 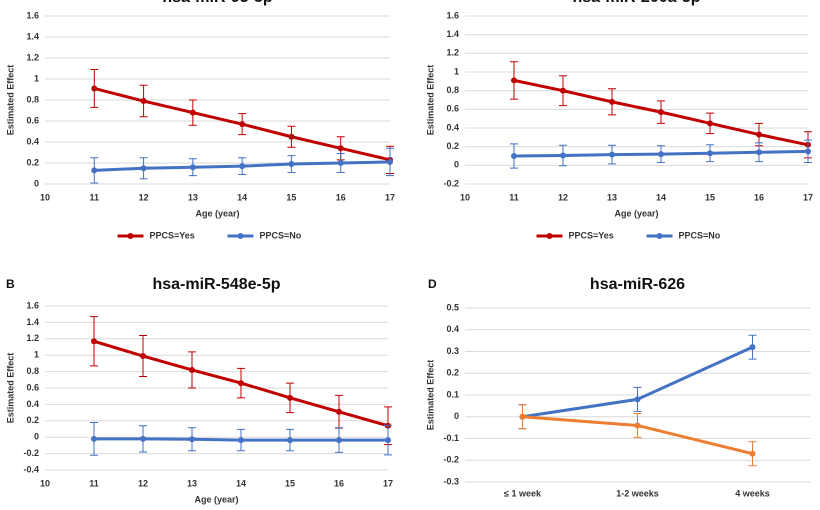 What do you see at coordinates (216, 284) in the screenshot?
I see `chart-title: hsa-miR-548e-5p` at bounding box center [216, 284].